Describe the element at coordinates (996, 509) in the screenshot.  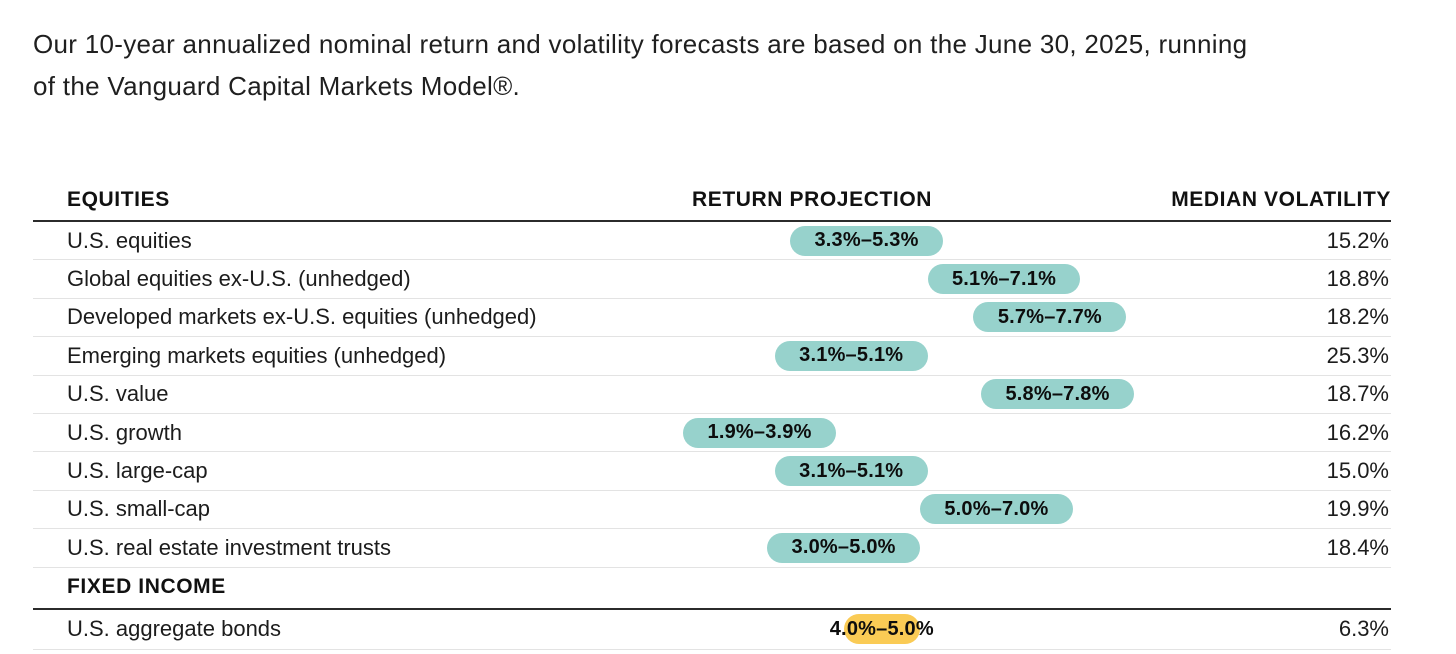
I see `return-projection-pill: 5.0%–7.0%` at that location.